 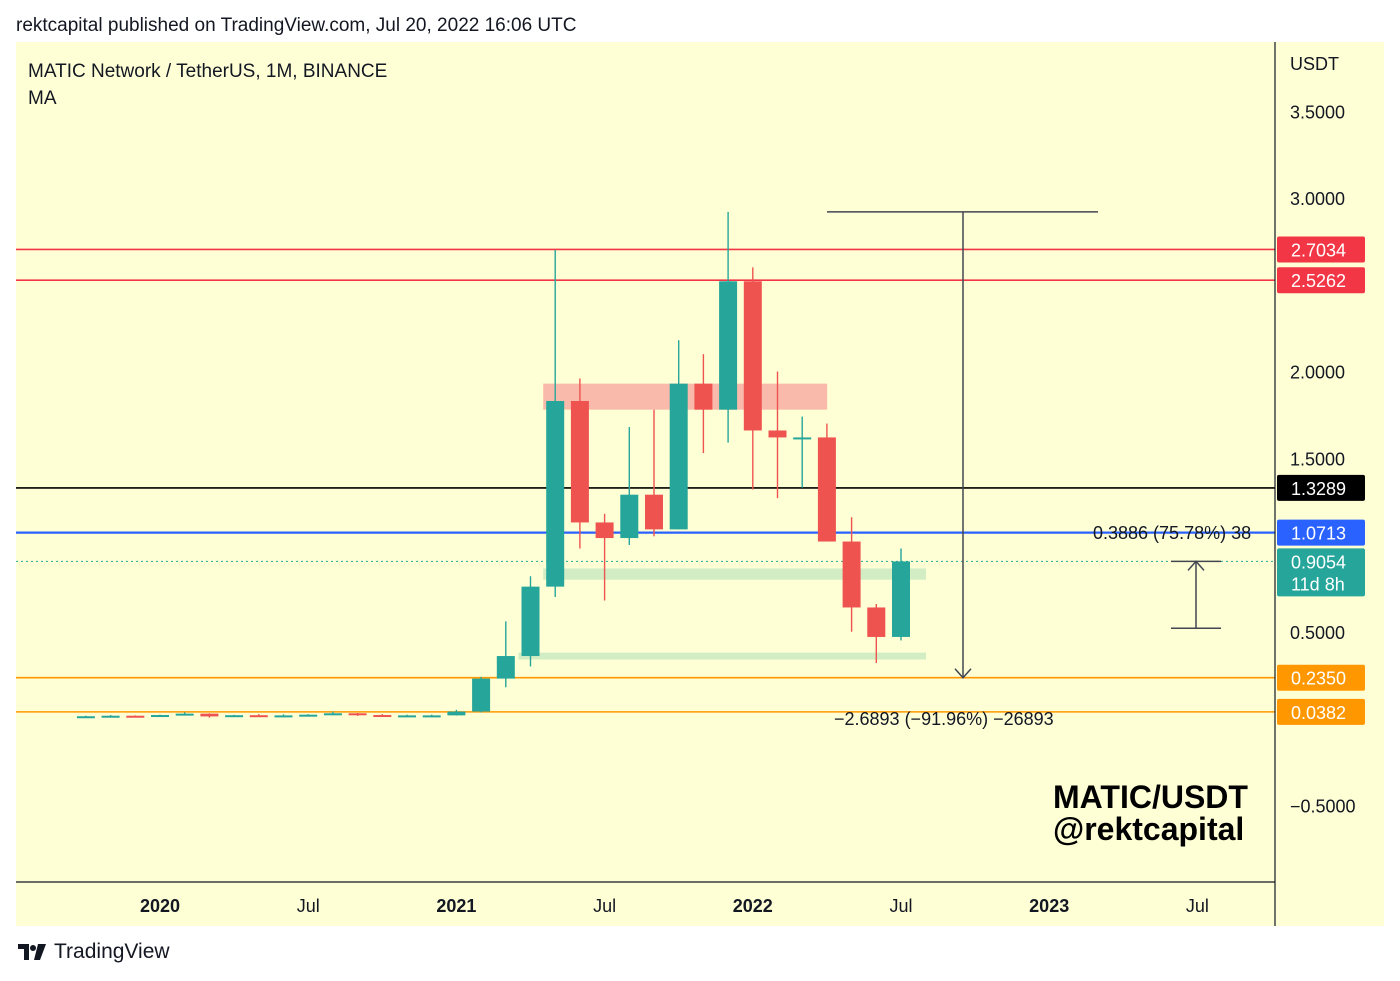 I want to click on measure-up-label: 0.3886 (75.78%) 38, so click(x=1172, y=533).